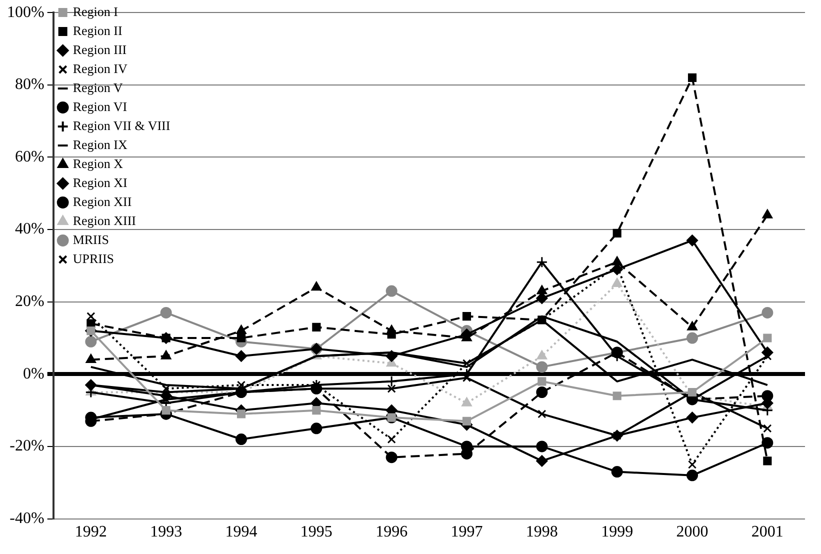 This screenshot has width=821, height=554. Describe the element at coordinates (316, 532) in the screenshot. I see `x-tick-label: 1995` at that location.